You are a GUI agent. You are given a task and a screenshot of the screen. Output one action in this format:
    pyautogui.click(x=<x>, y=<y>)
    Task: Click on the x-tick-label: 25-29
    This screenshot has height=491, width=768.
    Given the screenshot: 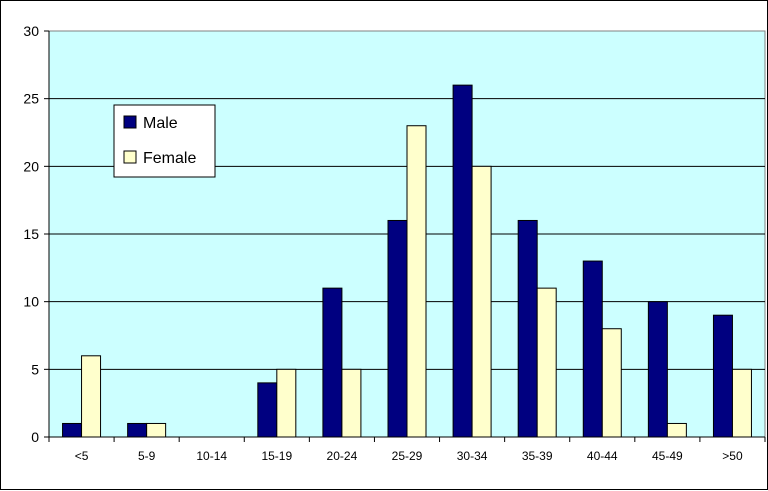 What is the action you would take?
    pyautogui.click(x=407, y=456)
    